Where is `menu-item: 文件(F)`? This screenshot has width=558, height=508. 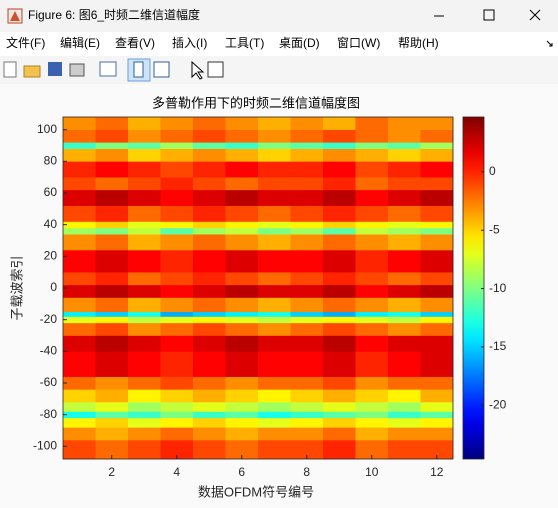
menu-item: 文件(F) is located at coordinates (25, 42).